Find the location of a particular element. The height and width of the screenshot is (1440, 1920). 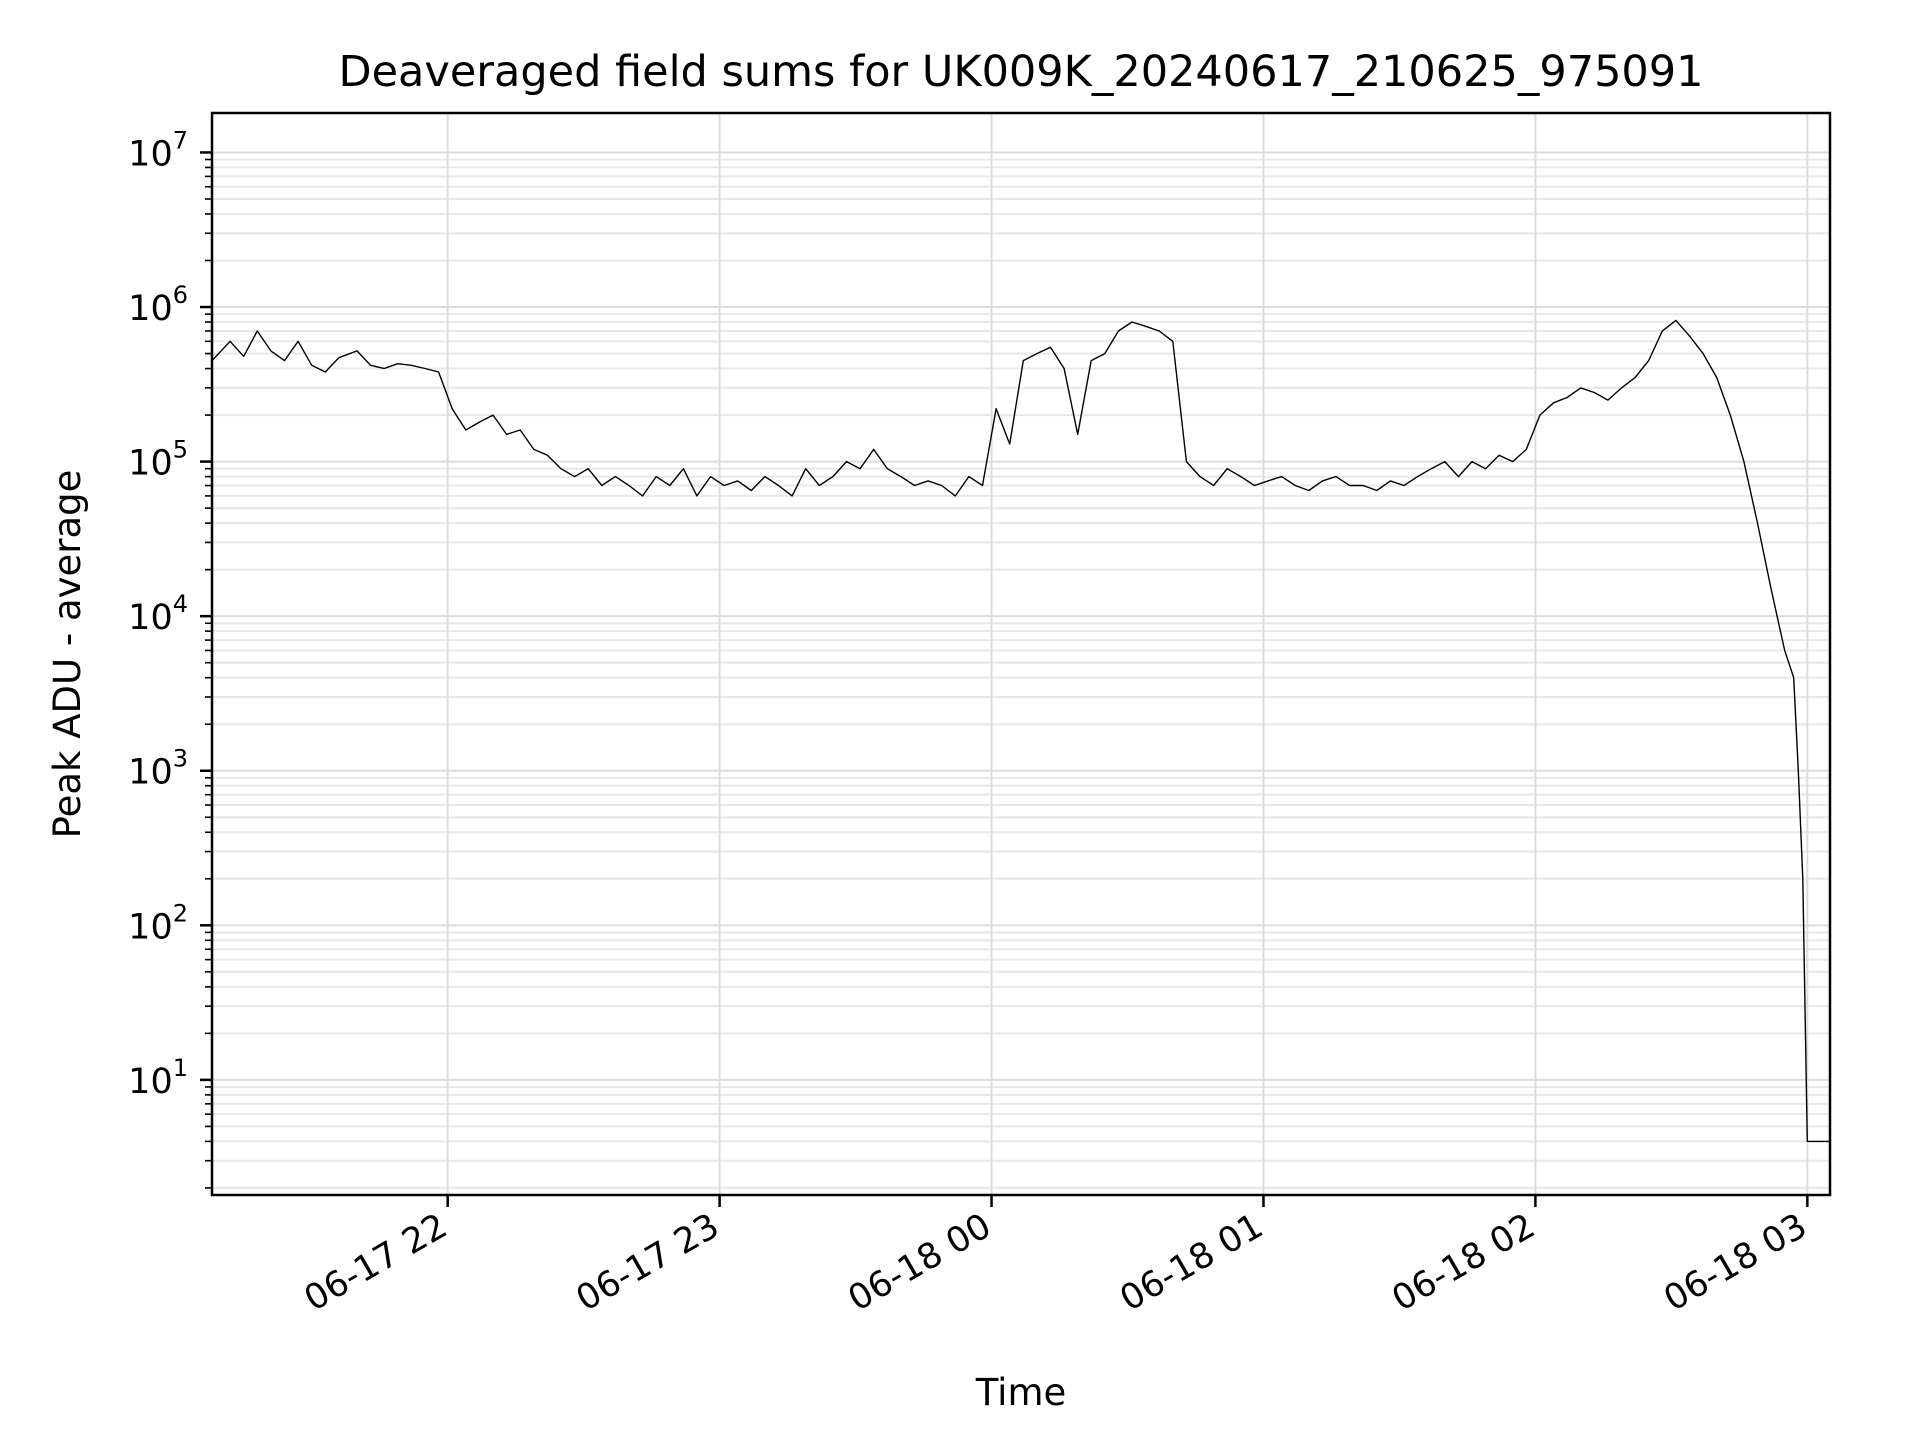

y-tick-label-exponent: 7 is located at coordinates (180, 140).